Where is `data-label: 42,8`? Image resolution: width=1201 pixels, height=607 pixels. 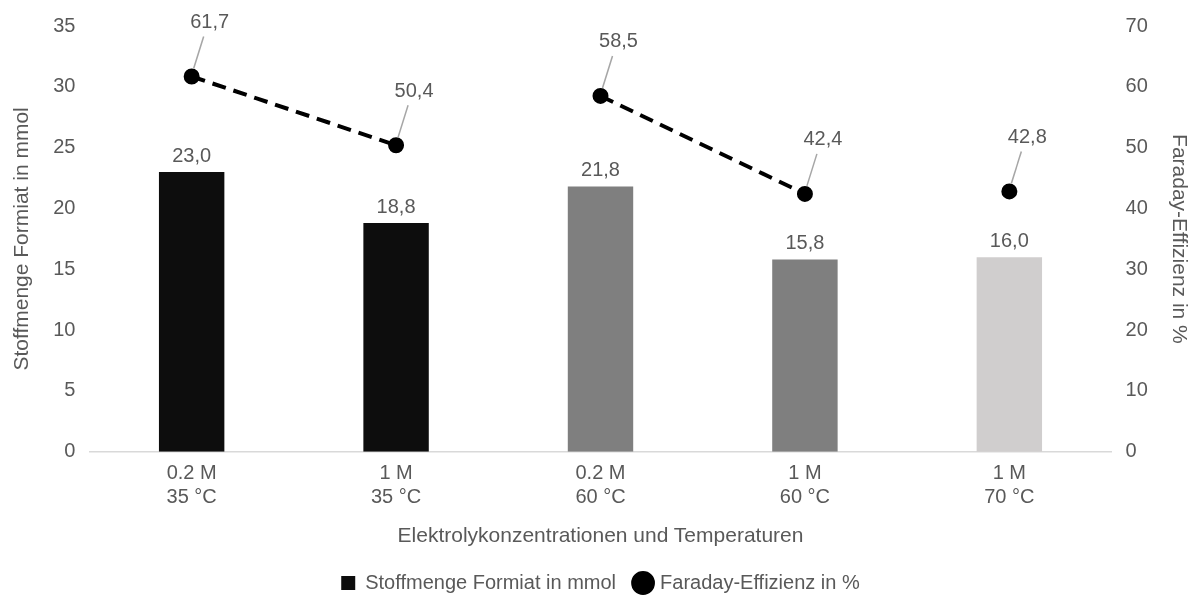 data-label: 42,8 is located at coordinates (1027, 135).